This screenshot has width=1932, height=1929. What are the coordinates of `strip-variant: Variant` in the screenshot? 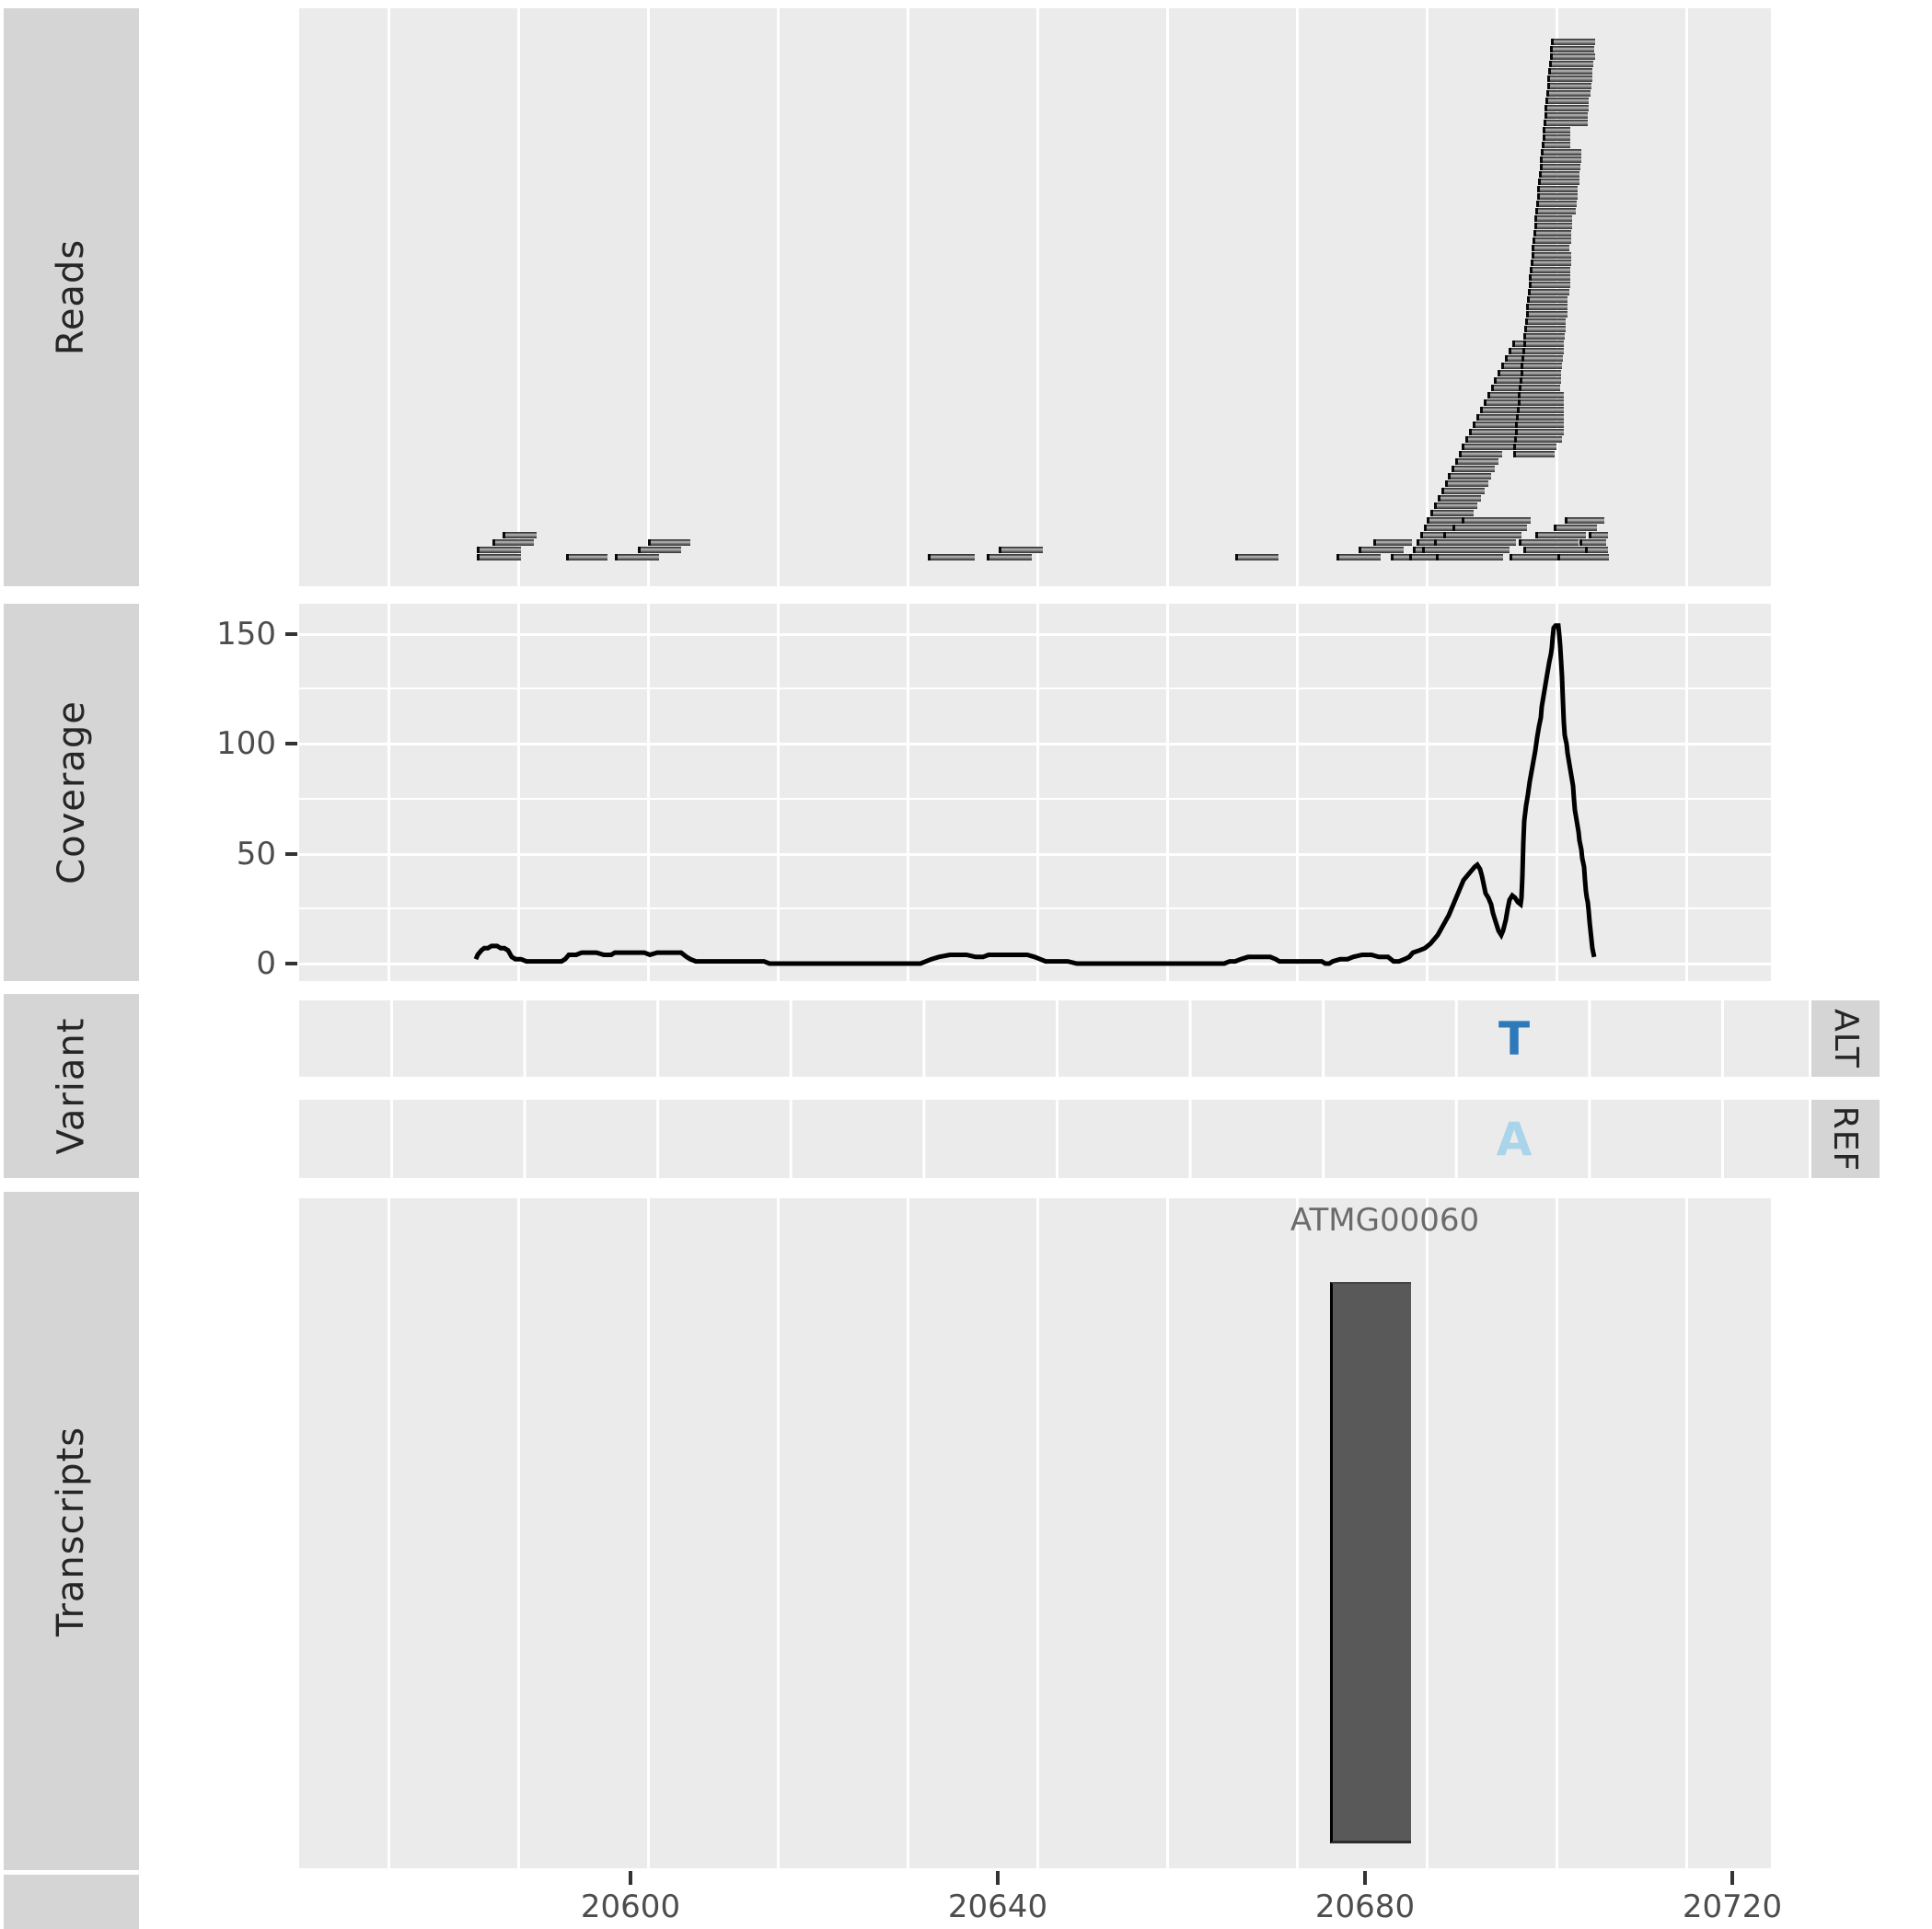 It's located at (72, 1086).